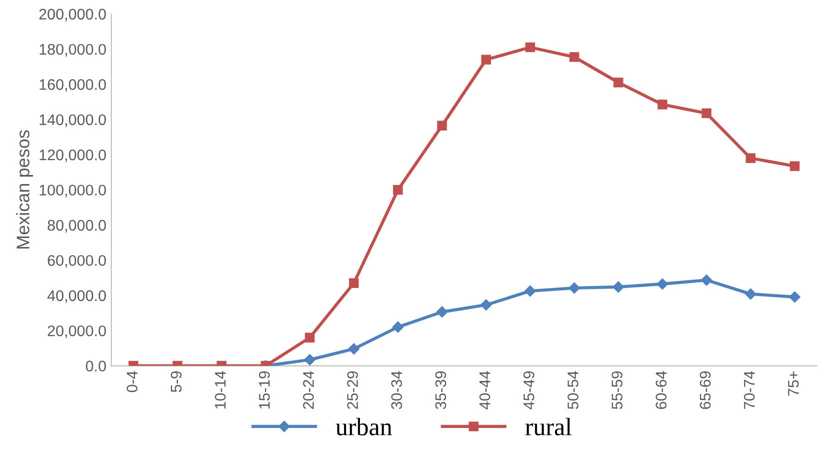 The image size is (825, 463). Describe the element at coordinates (24, 189) in the screenshot. I see `y-axis-title: Mexican pesos` at that location.